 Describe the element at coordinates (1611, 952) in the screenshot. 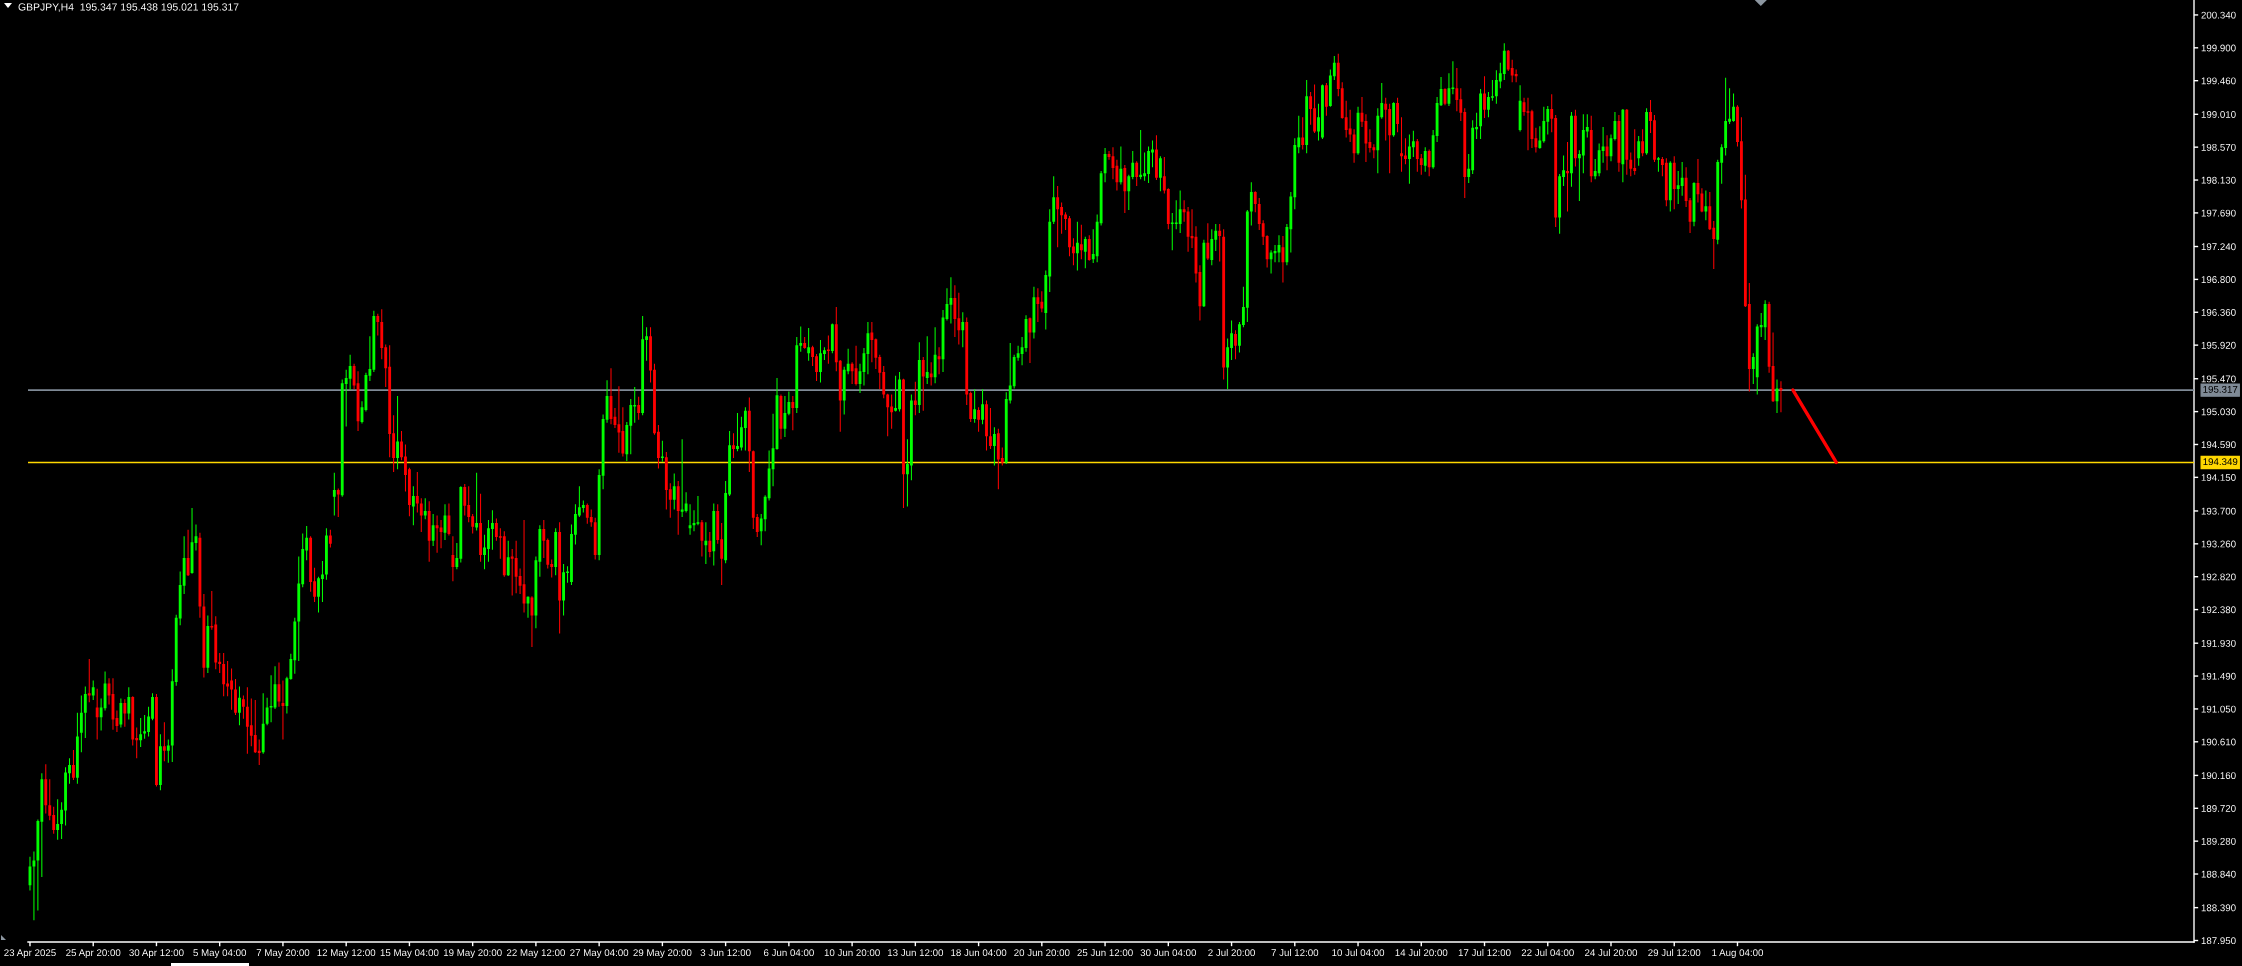

I see `x-tick-label: 24 Jul 20:00` at that location.